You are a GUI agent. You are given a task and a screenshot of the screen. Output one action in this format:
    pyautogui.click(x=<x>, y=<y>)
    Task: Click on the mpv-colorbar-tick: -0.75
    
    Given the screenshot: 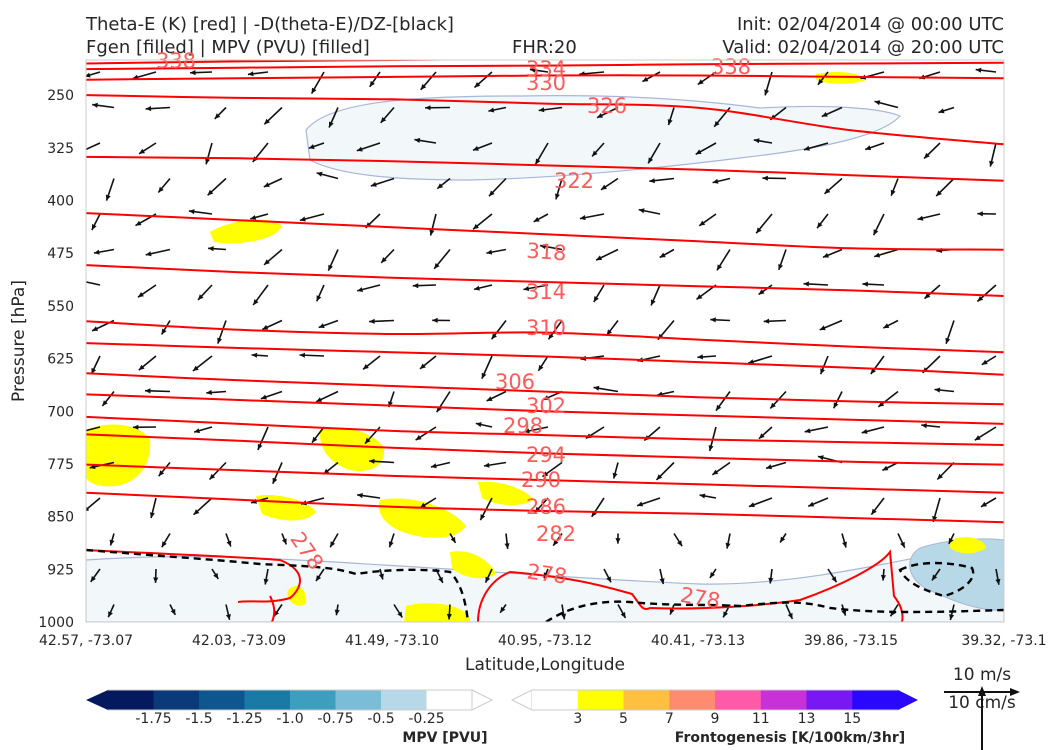 What is the action you would take?
    pyautogui.click(x=335, y=719)
    